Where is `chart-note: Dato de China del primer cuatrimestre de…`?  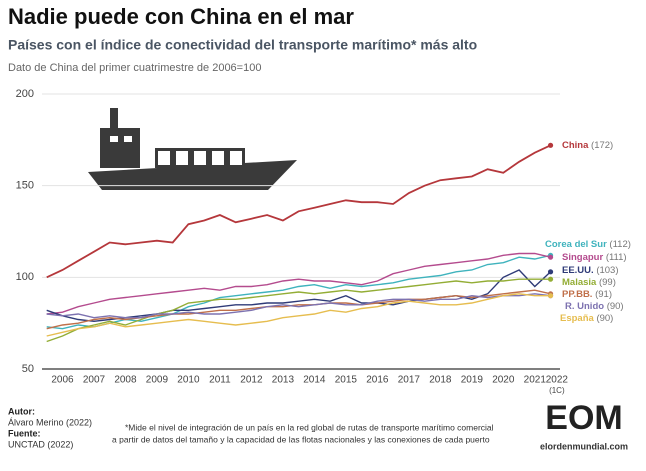 chart-note: Dato de China del primer cuatrimestre de… is located at coordinates (134, 68).